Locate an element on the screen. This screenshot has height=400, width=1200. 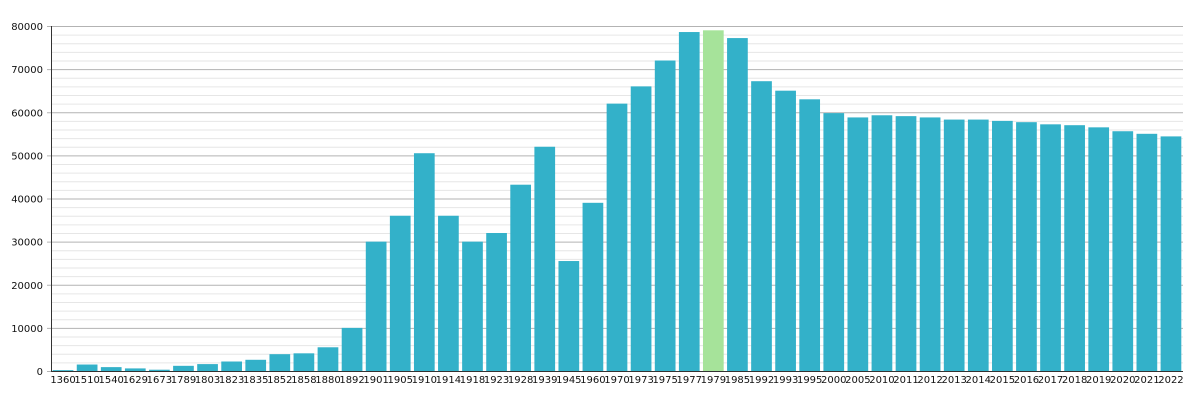
x-tick-label: 1892 is located at coordinates (351, 380).